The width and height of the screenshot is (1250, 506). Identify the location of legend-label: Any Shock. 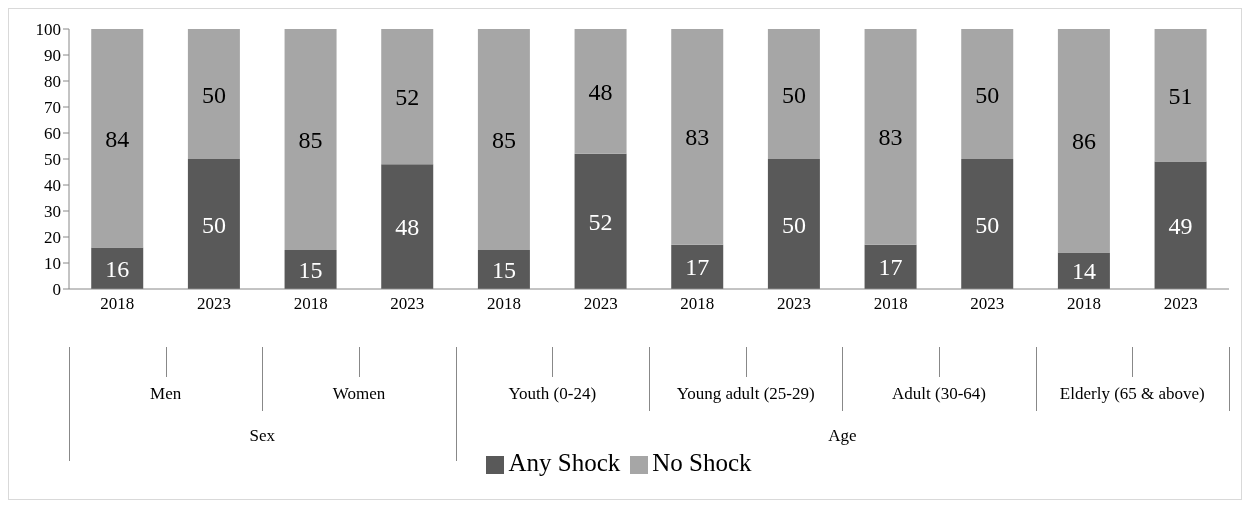
(564, 462).